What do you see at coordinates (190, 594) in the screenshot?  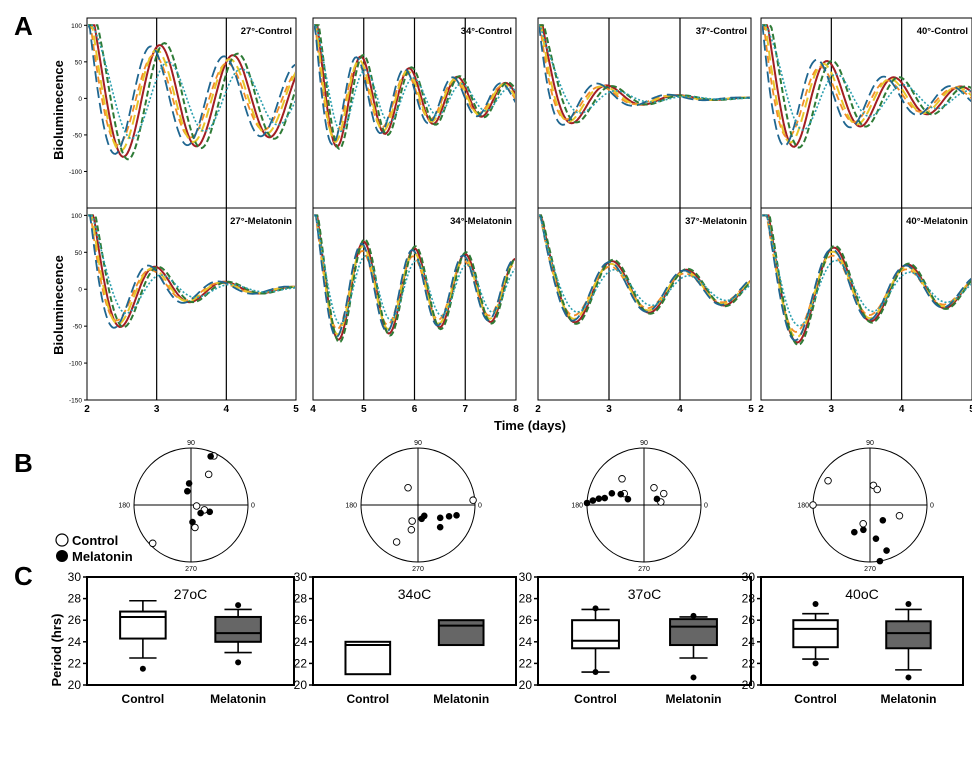 I see `boxplot-title: 27oC` at bounding box center [190, 594].